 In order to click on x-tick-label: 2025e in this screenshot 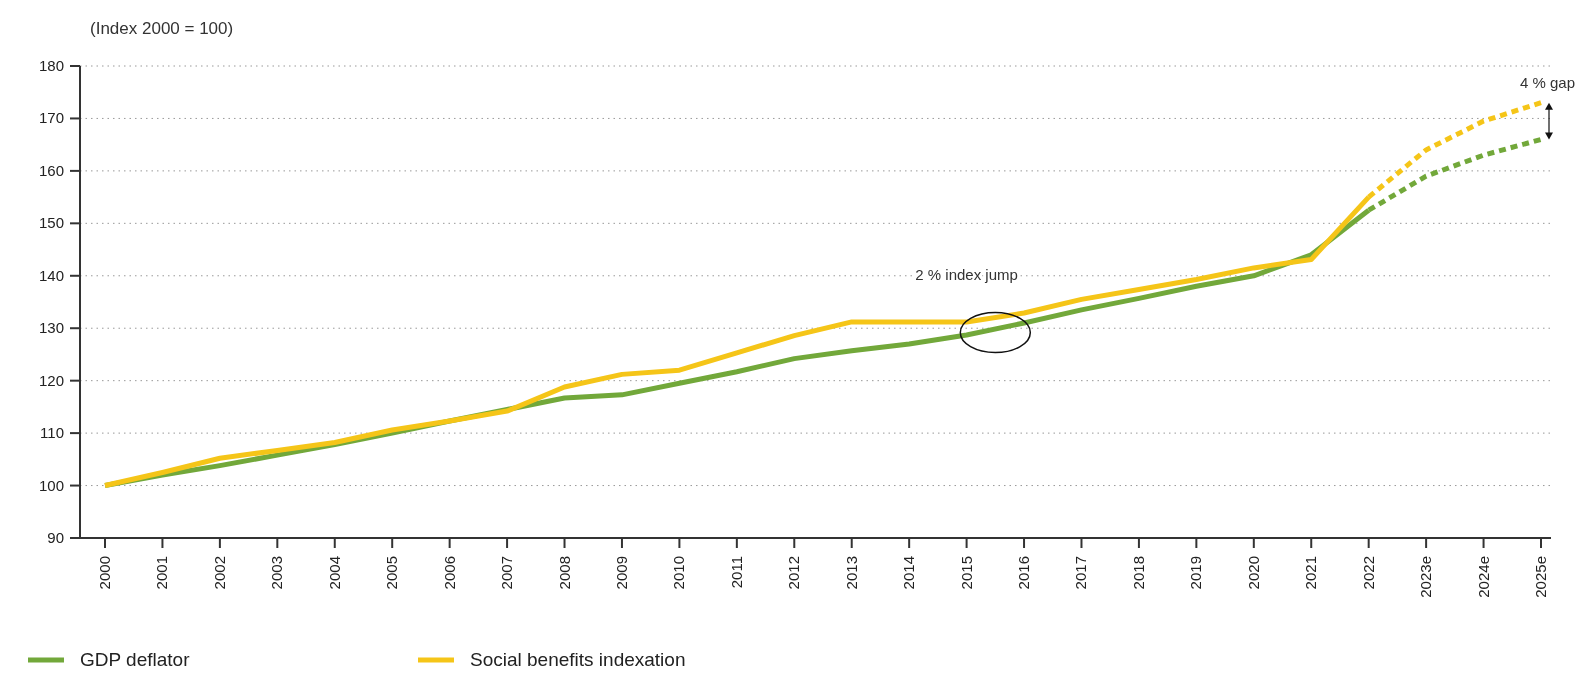, I will do `click(1540, 577)`.